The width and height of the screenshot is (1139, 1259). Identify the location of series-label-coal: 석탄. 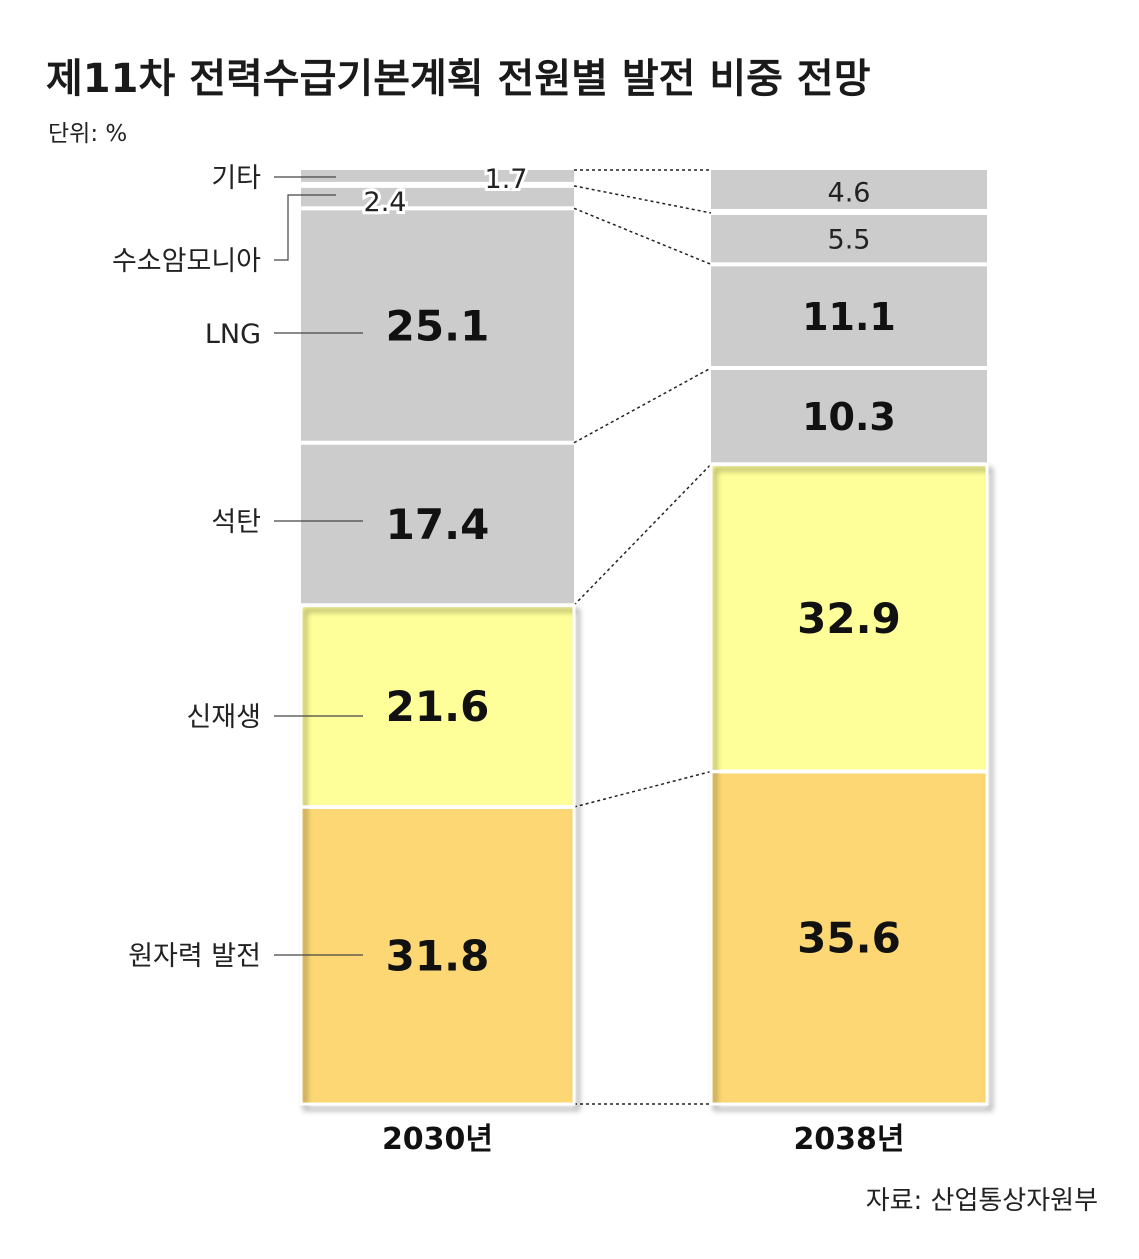
(236, 522).